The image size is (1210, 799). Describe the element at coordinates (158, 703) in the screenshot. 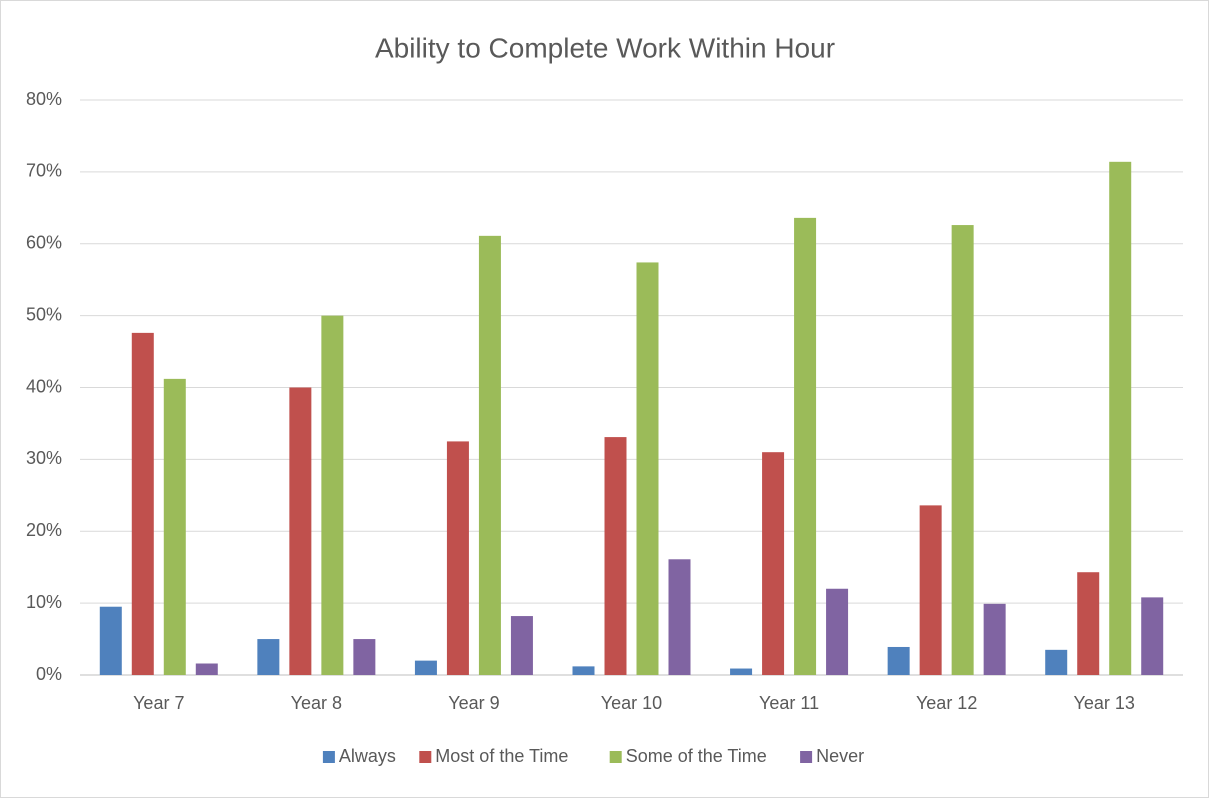

I see `x-tick-label: Year 7` at that location.